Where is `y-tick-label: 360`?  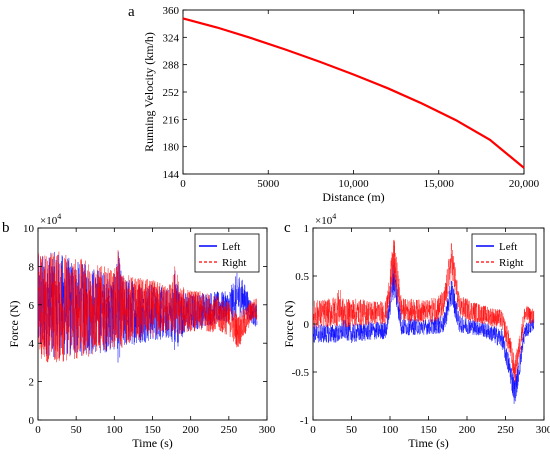
y-tick-label: 360 is located at coordinates (171, 11).